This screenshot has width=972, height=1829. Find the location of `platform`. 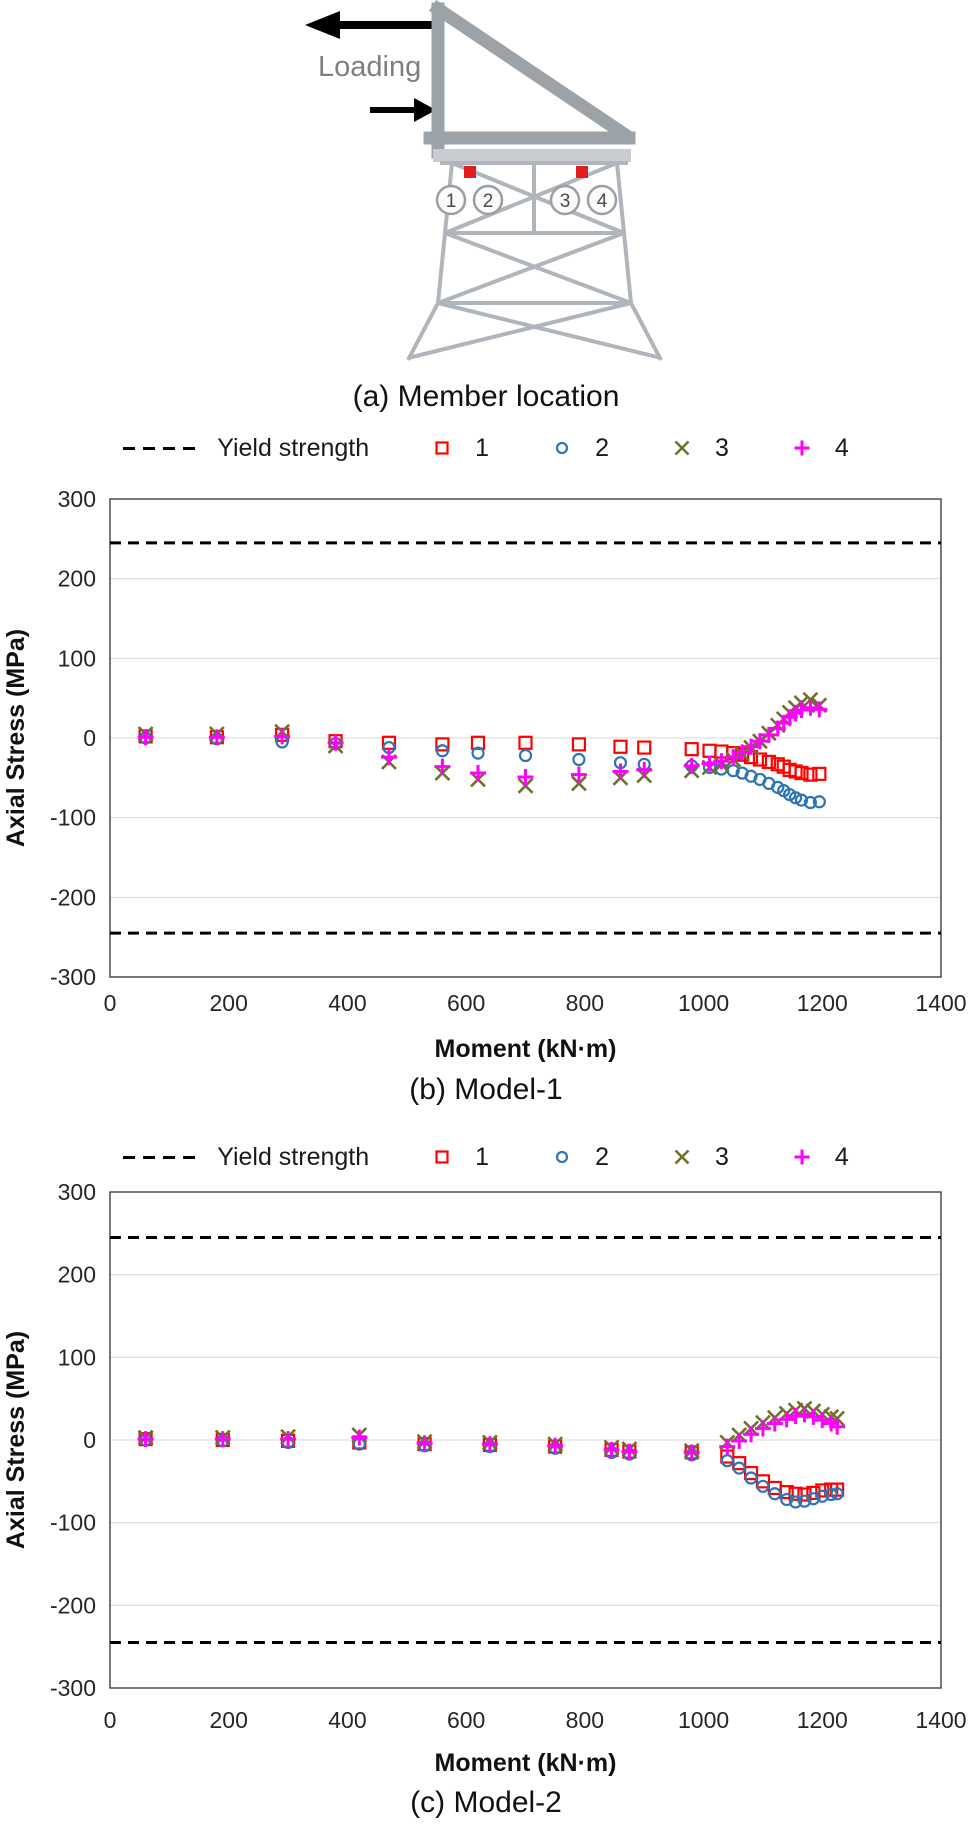

platform is located at coordinates (532, 155).